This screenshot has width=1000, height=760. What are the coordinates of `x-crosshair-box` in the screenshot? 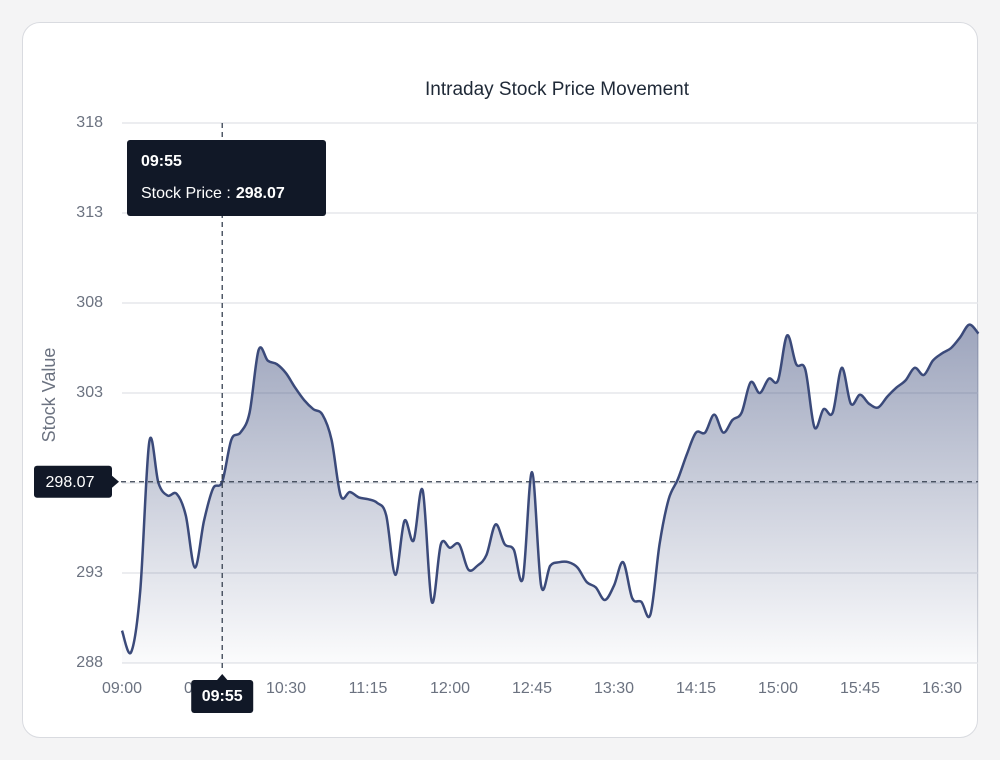 It's located at (222, 696).